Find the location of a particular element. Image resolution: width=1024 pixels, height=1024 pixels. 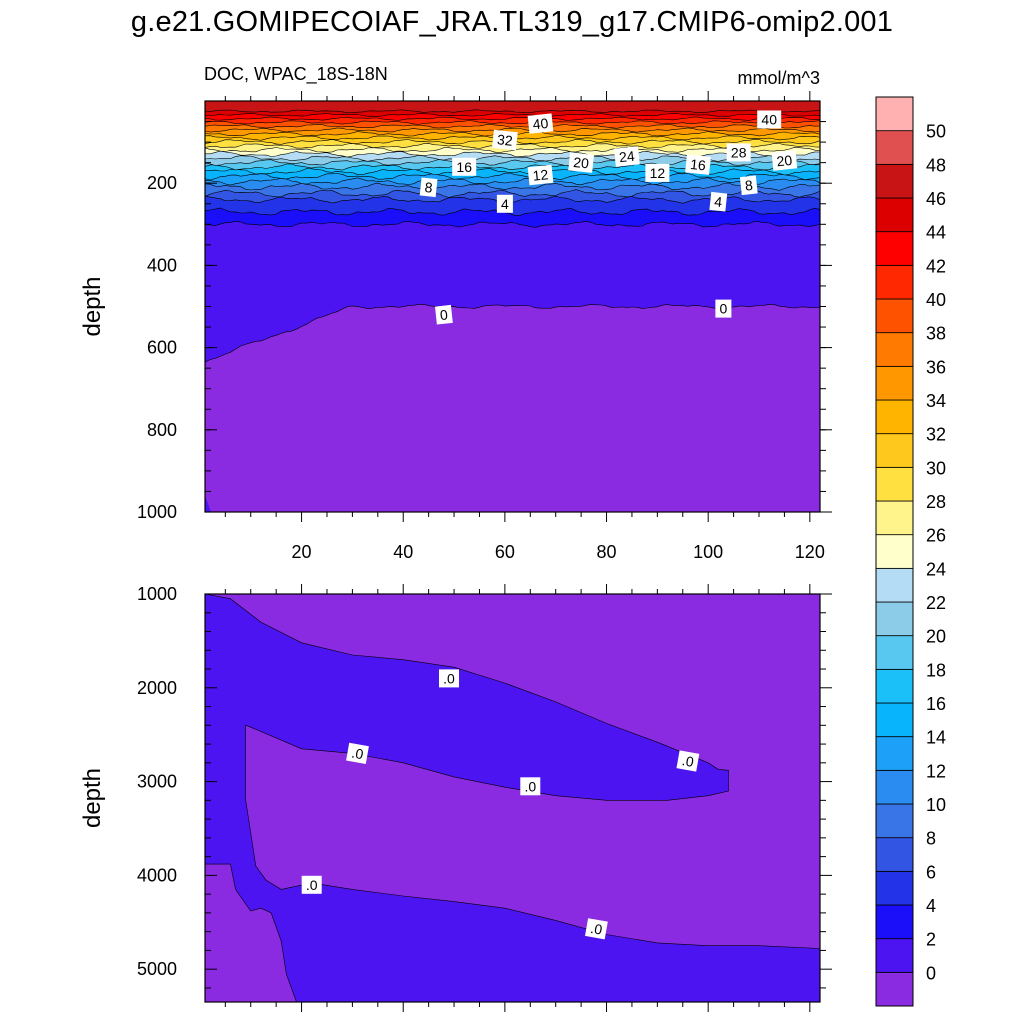

colorbar-label: 42 is located at coordinates (936, 266).